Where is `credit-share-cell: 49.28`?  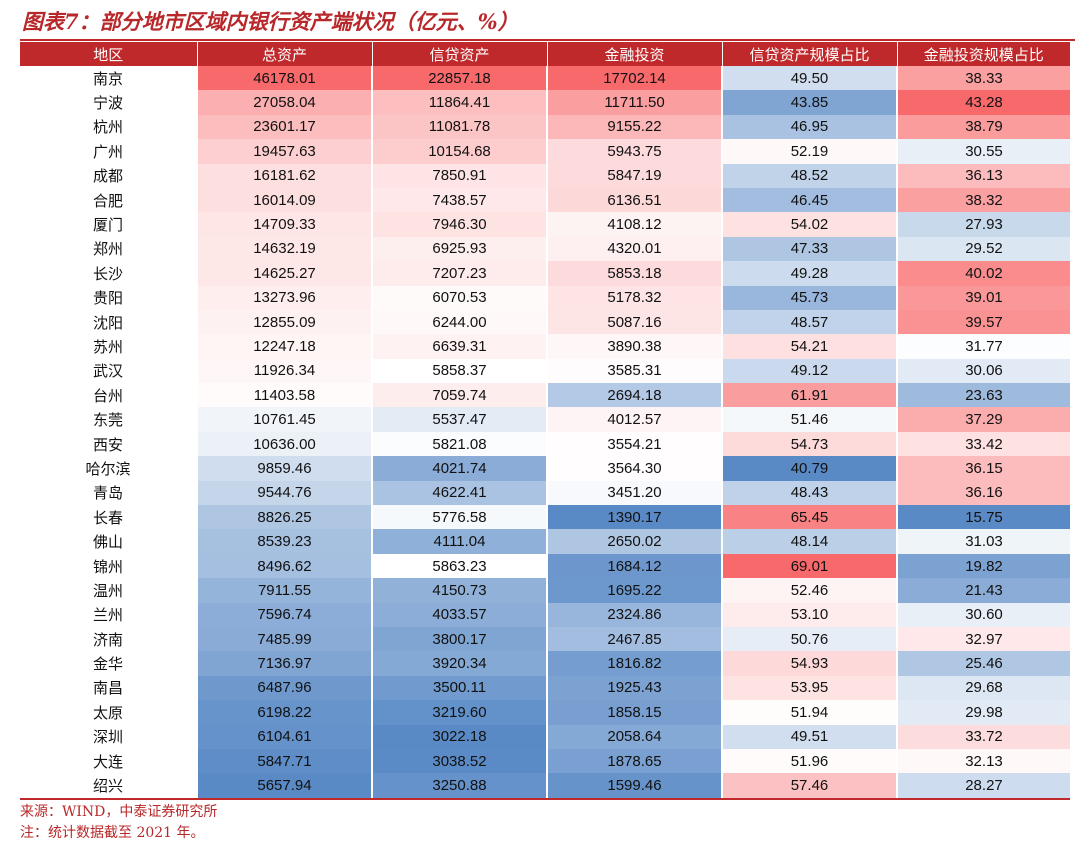
credit-share-cell: 49.28 is located at coordinates (809, 273).